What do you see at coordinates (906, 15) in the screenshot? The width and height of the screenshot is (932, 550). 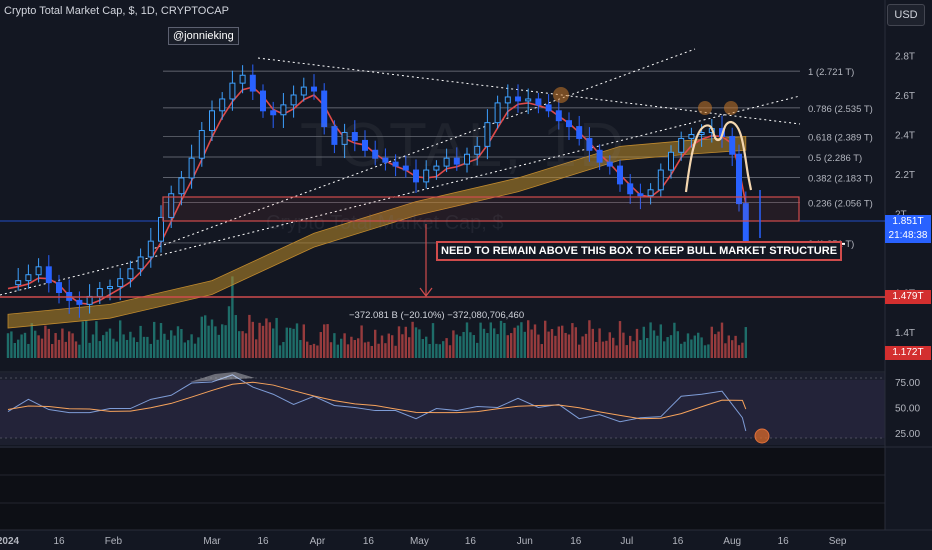 I see `currency-button: USD` at bounding box center [906, 15].